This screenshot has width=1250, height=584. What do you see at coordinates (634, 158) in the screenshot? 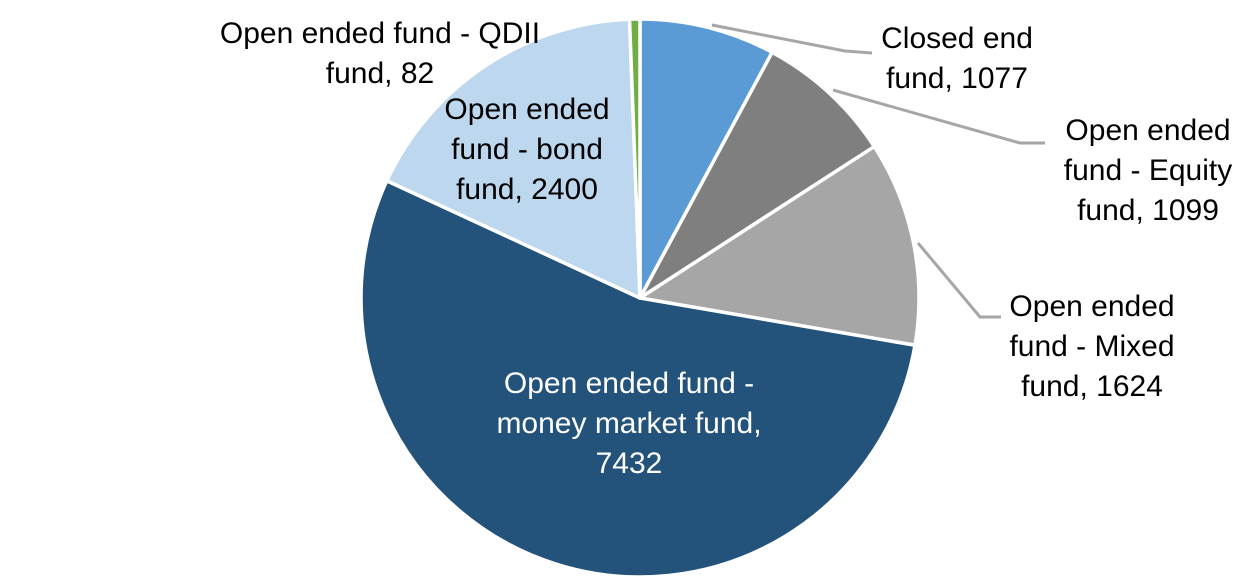
I see `pie-slice-qdii` at bounding box center [634, 158].